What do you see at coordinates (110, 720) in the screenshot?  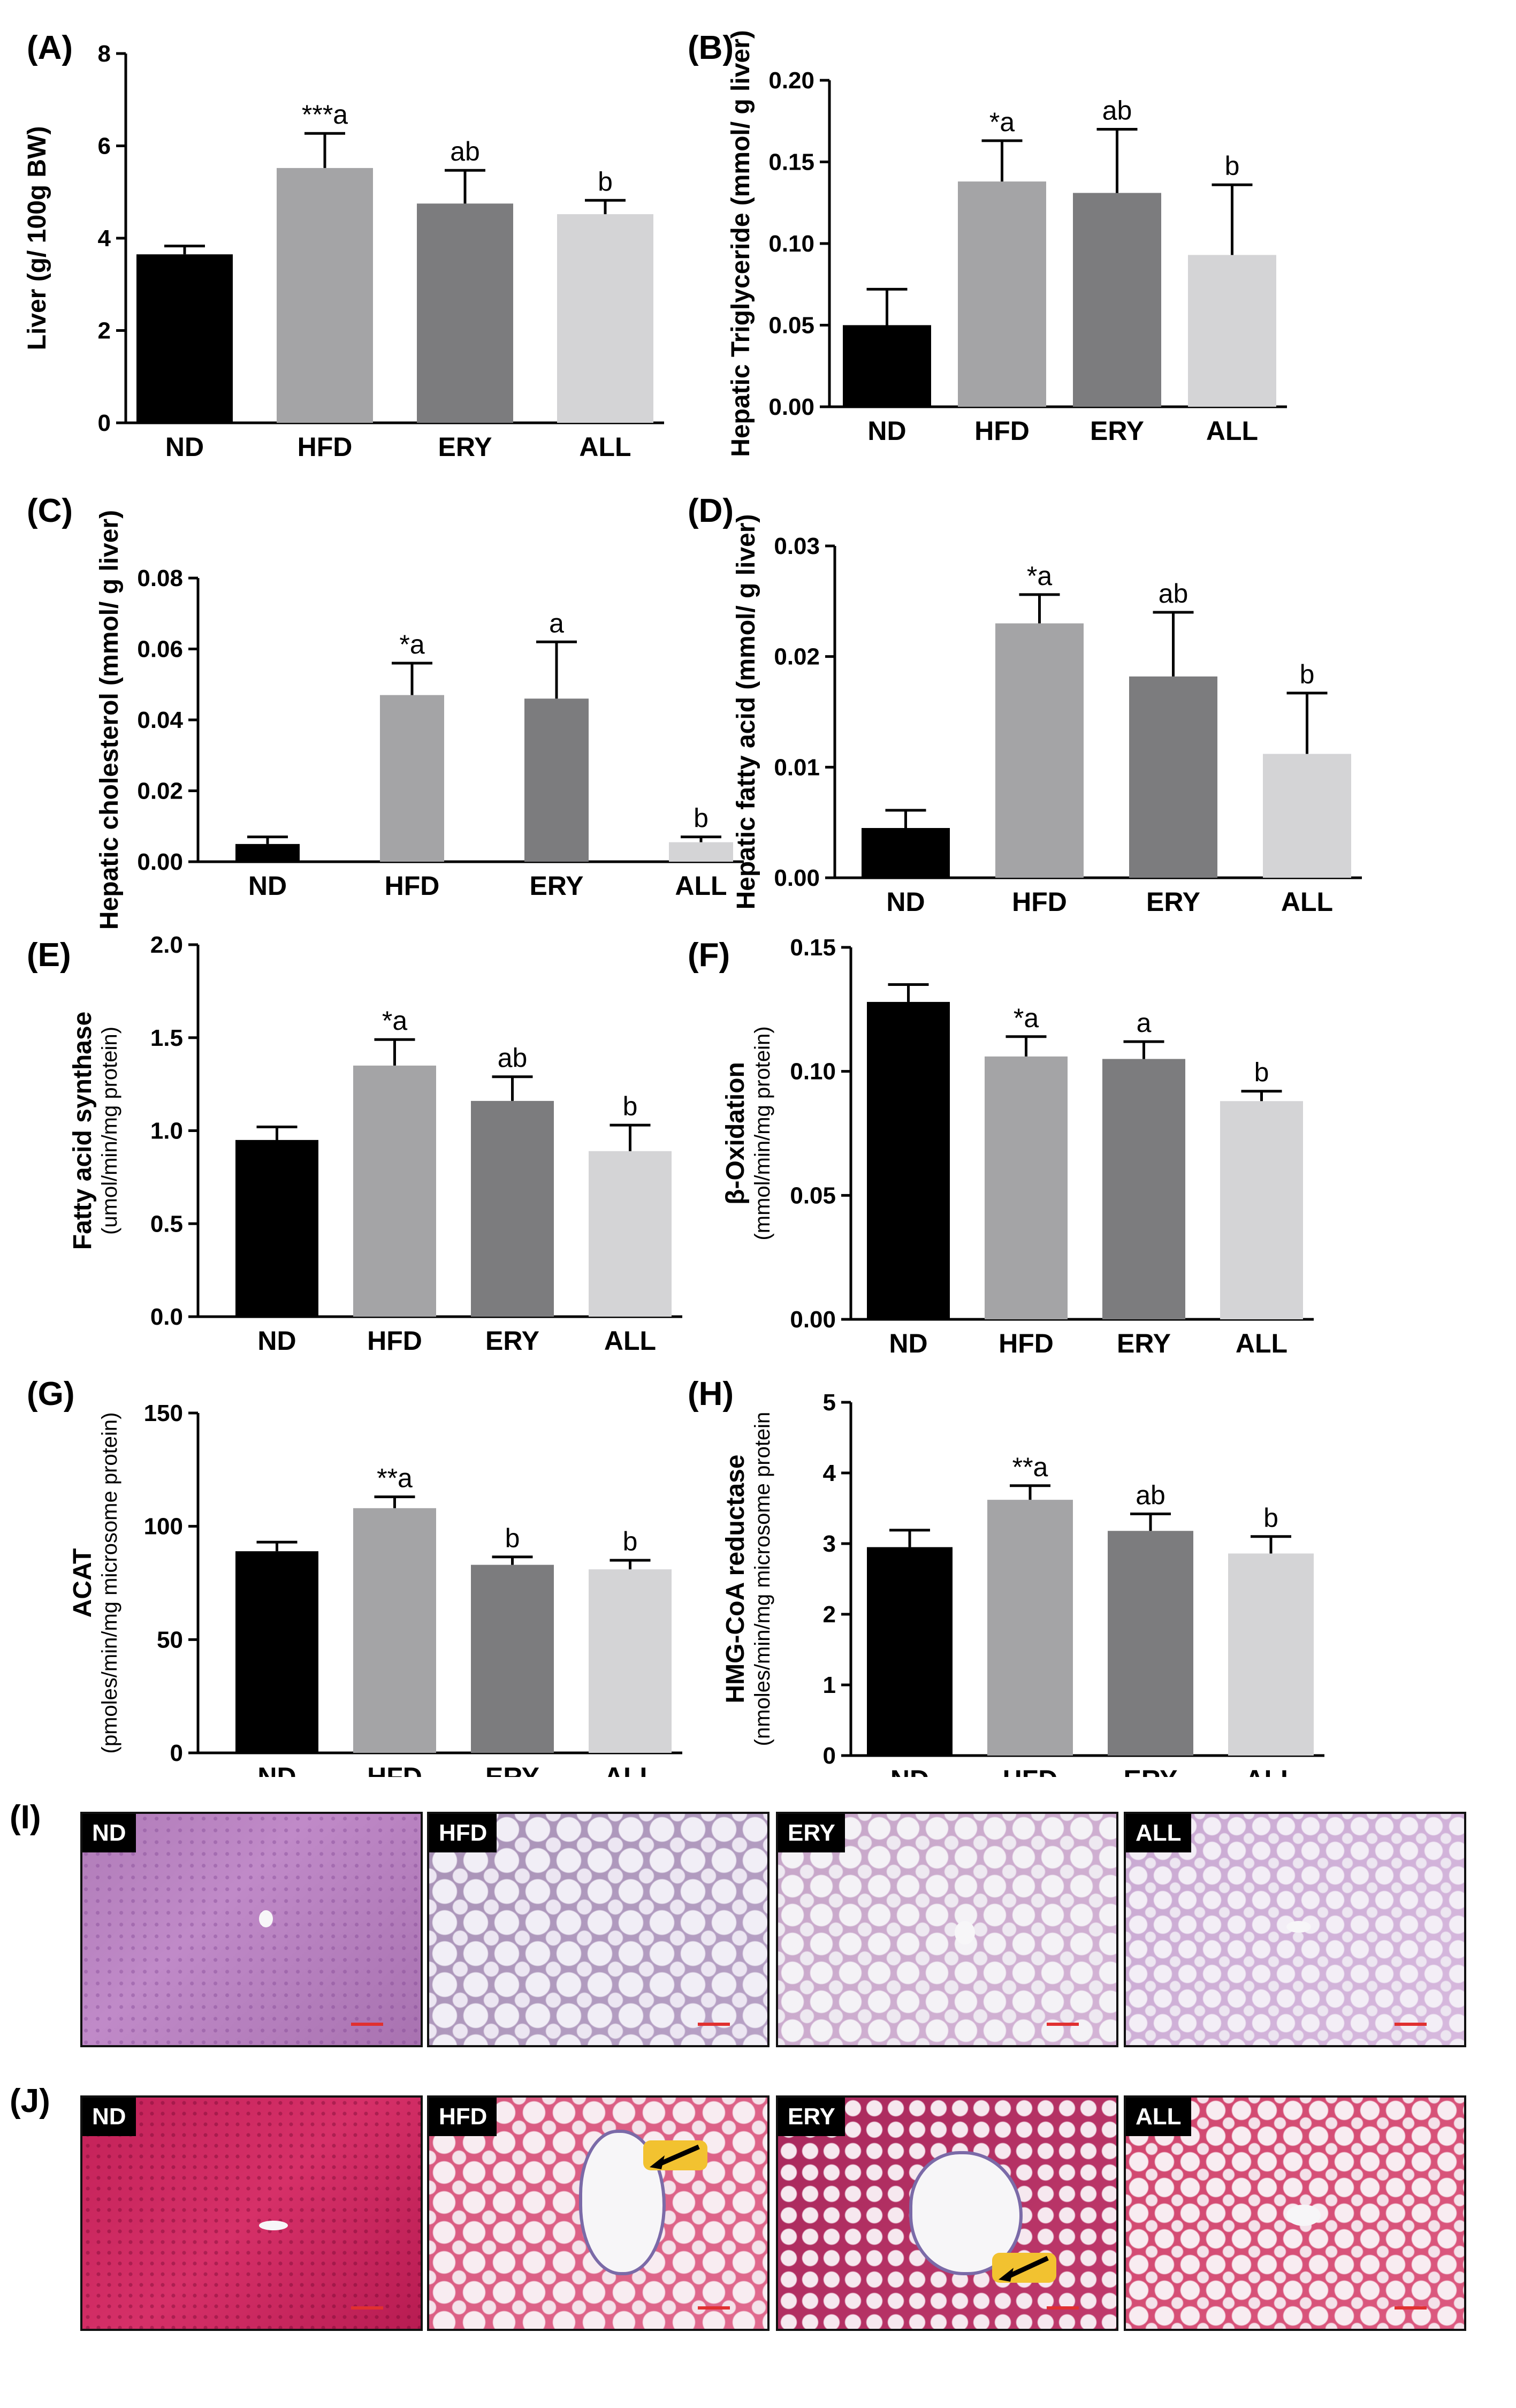 I see `y-axis-label: Hepatic cholesterol (mmol/ g liver)` at bounding box center [110, 720].